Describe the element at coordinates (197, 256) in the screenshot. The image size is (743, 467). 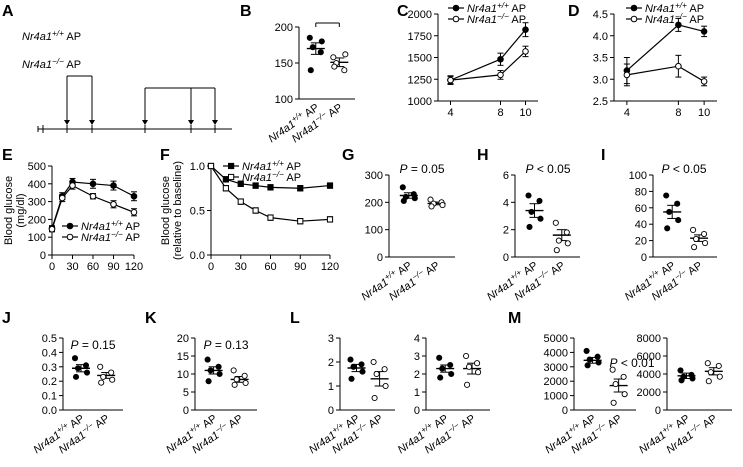
I see `y-tick-label: 0.0` at that location.